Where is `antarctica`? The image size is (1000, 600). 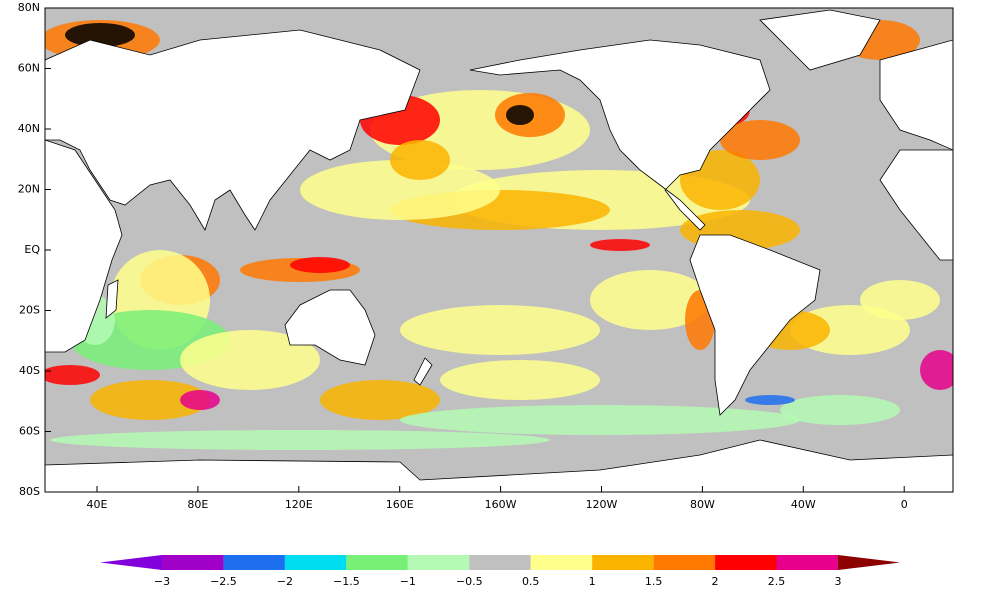 antarctica is located at coordinates (499, 465).